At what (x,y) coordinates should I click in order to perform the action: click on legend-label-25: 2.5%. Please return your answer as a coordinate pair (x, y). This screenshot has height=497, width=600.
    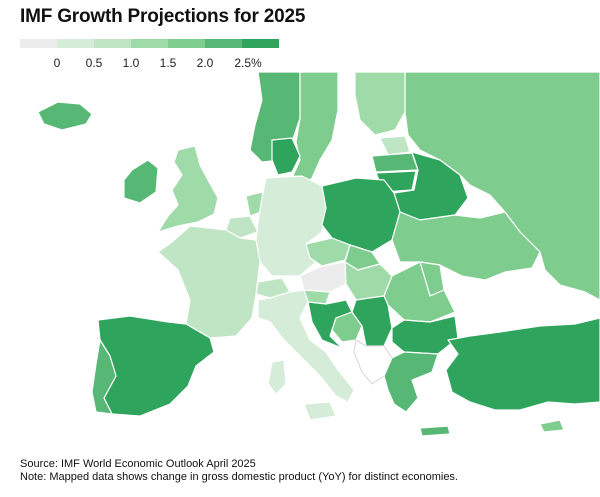
    Looking at the image, I should click on (248, 63).